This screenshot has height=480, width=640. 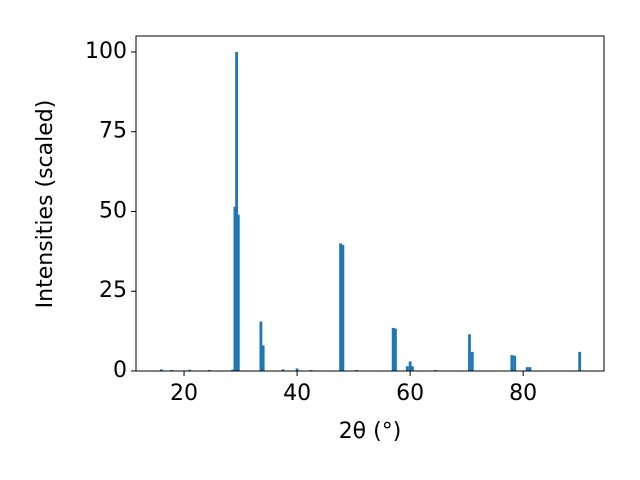 What do you see at coordinates (113, 210) in the screenshot?
I see `y-tick-label: 50` at bounding box center [113, 210].